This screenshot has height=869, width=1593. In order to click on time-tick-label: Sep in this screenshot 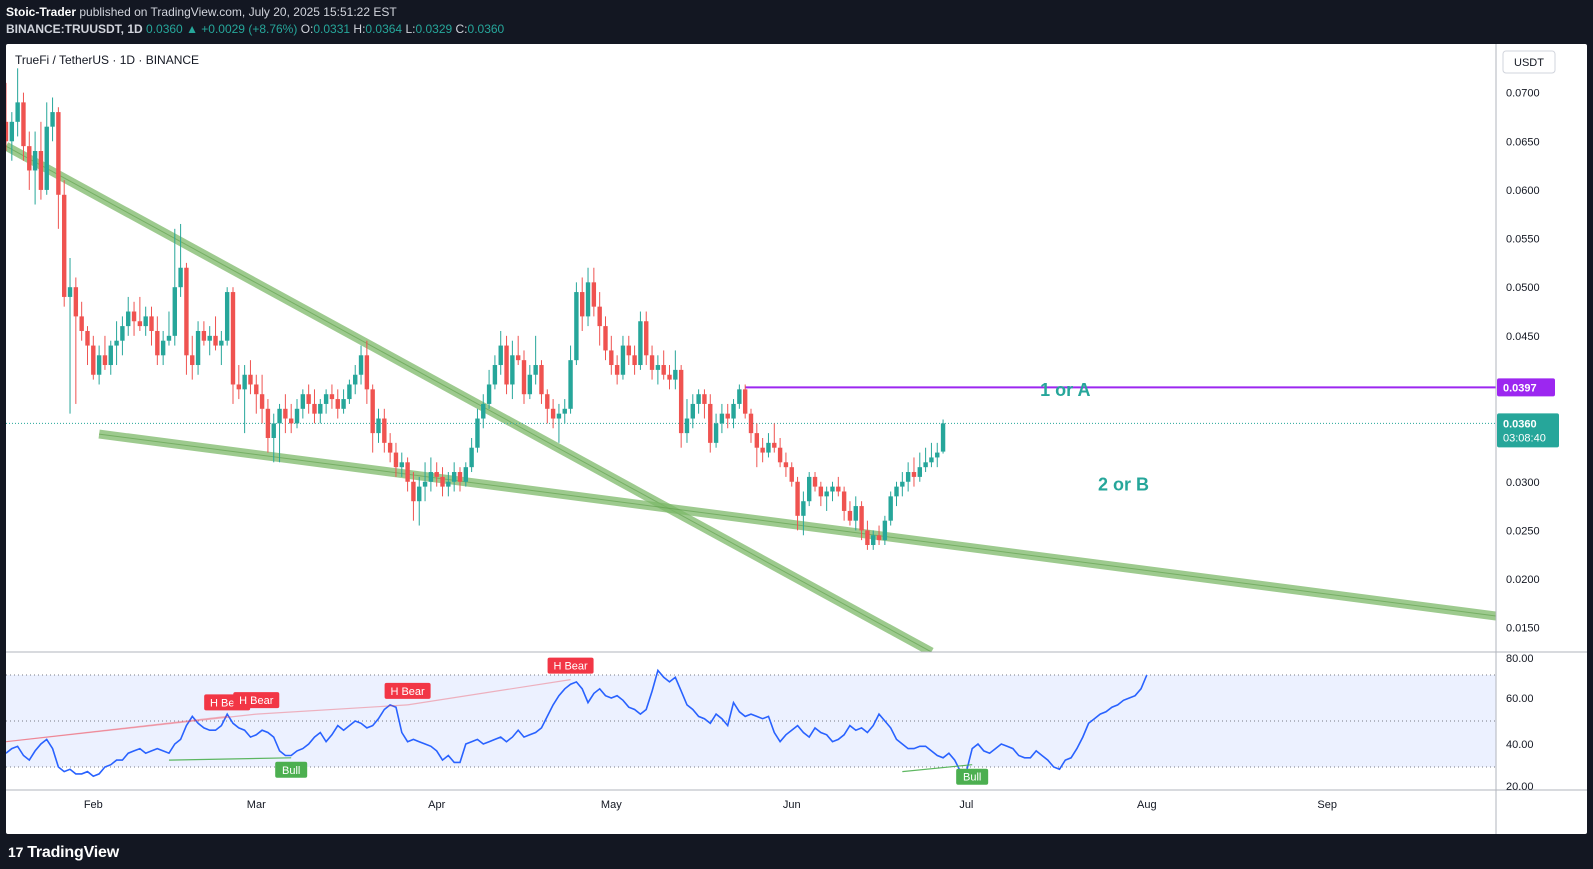, I will do `click(1327, 805)`.